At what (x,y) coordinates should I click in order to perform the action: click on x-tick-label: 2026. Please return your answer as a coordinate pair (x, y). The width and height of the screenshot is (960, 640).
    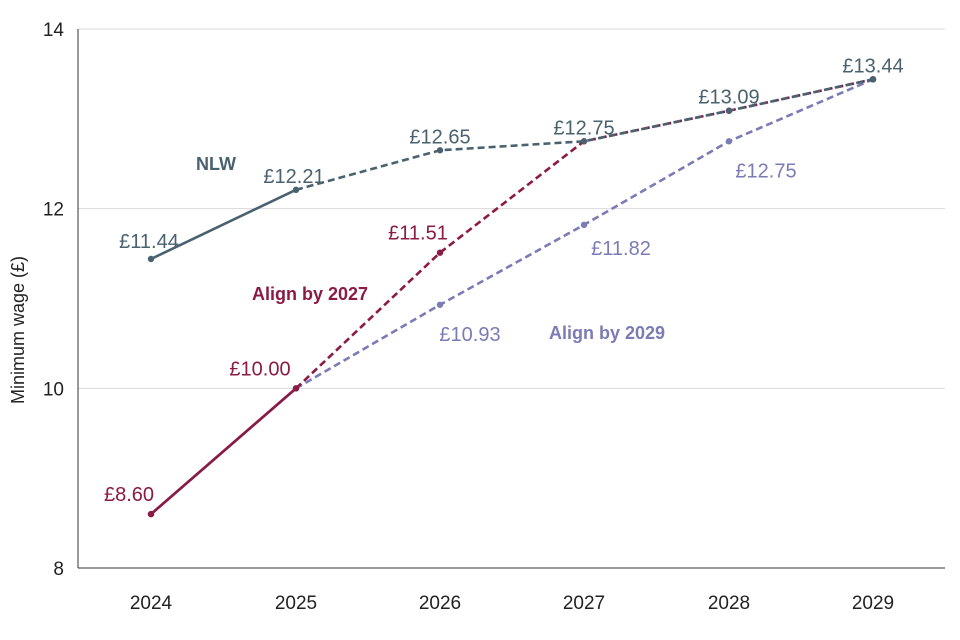
    Looking at the image, I should click on (440, 603).